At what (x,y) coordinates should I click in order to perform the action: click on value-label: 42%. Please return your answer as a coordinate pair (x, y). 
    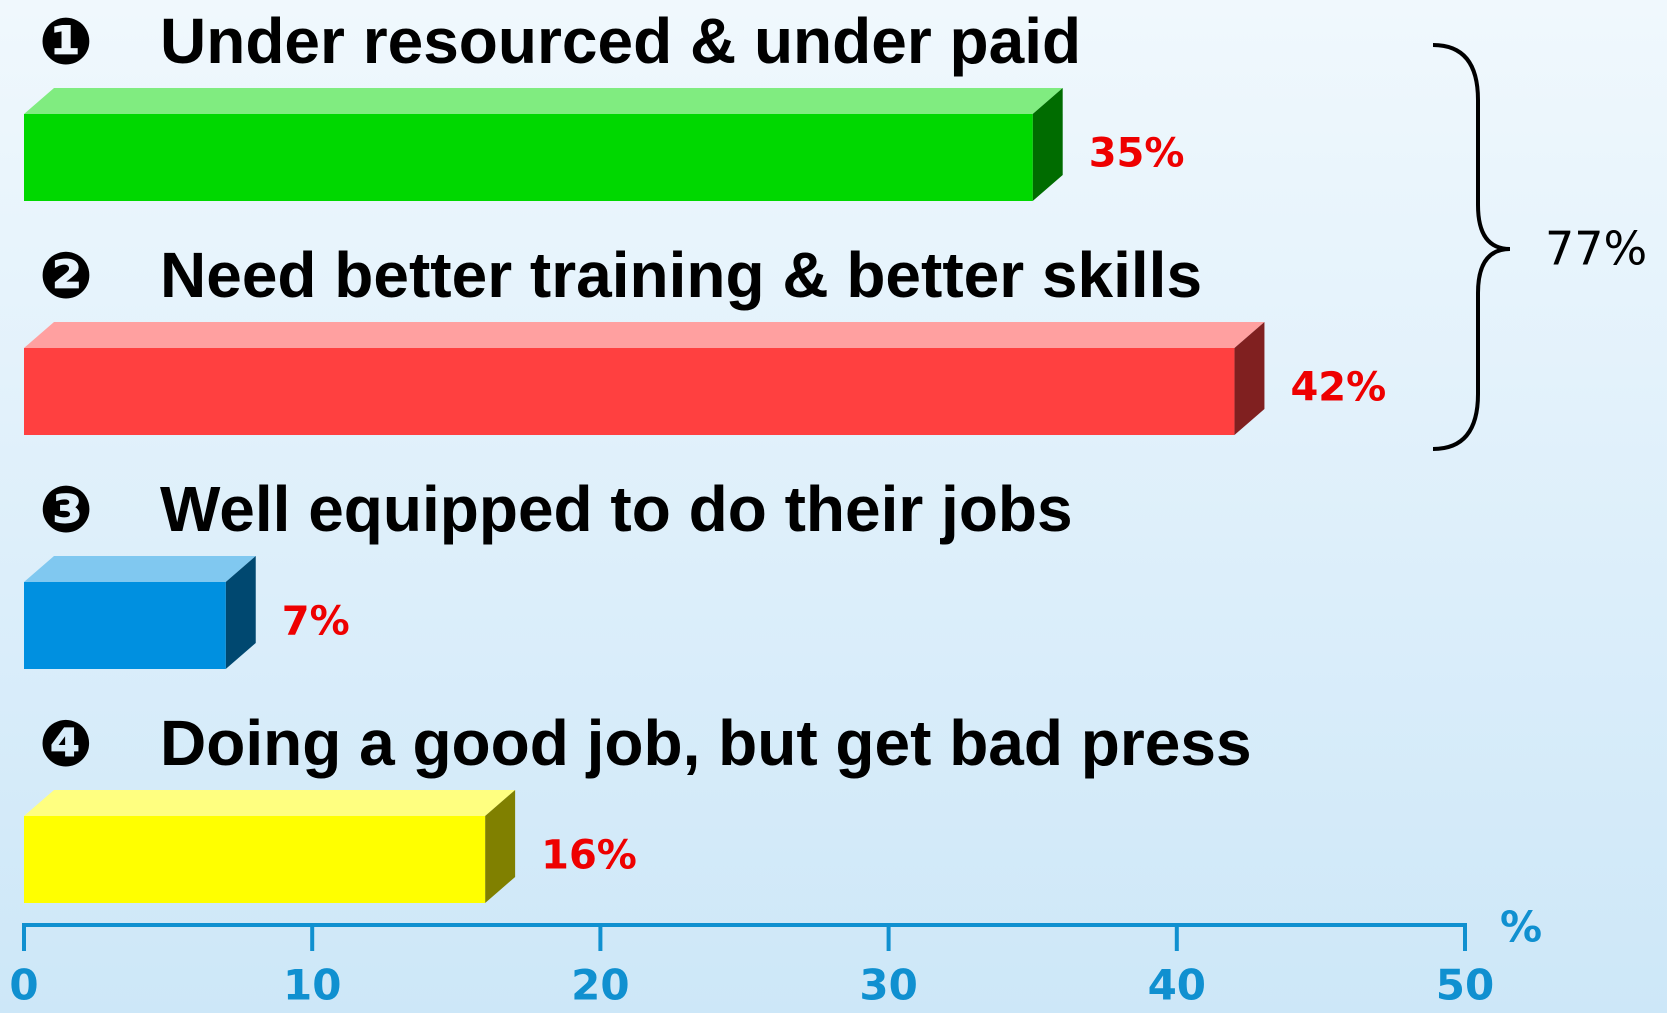
    Looking at the image, I should click on (1338, 388).